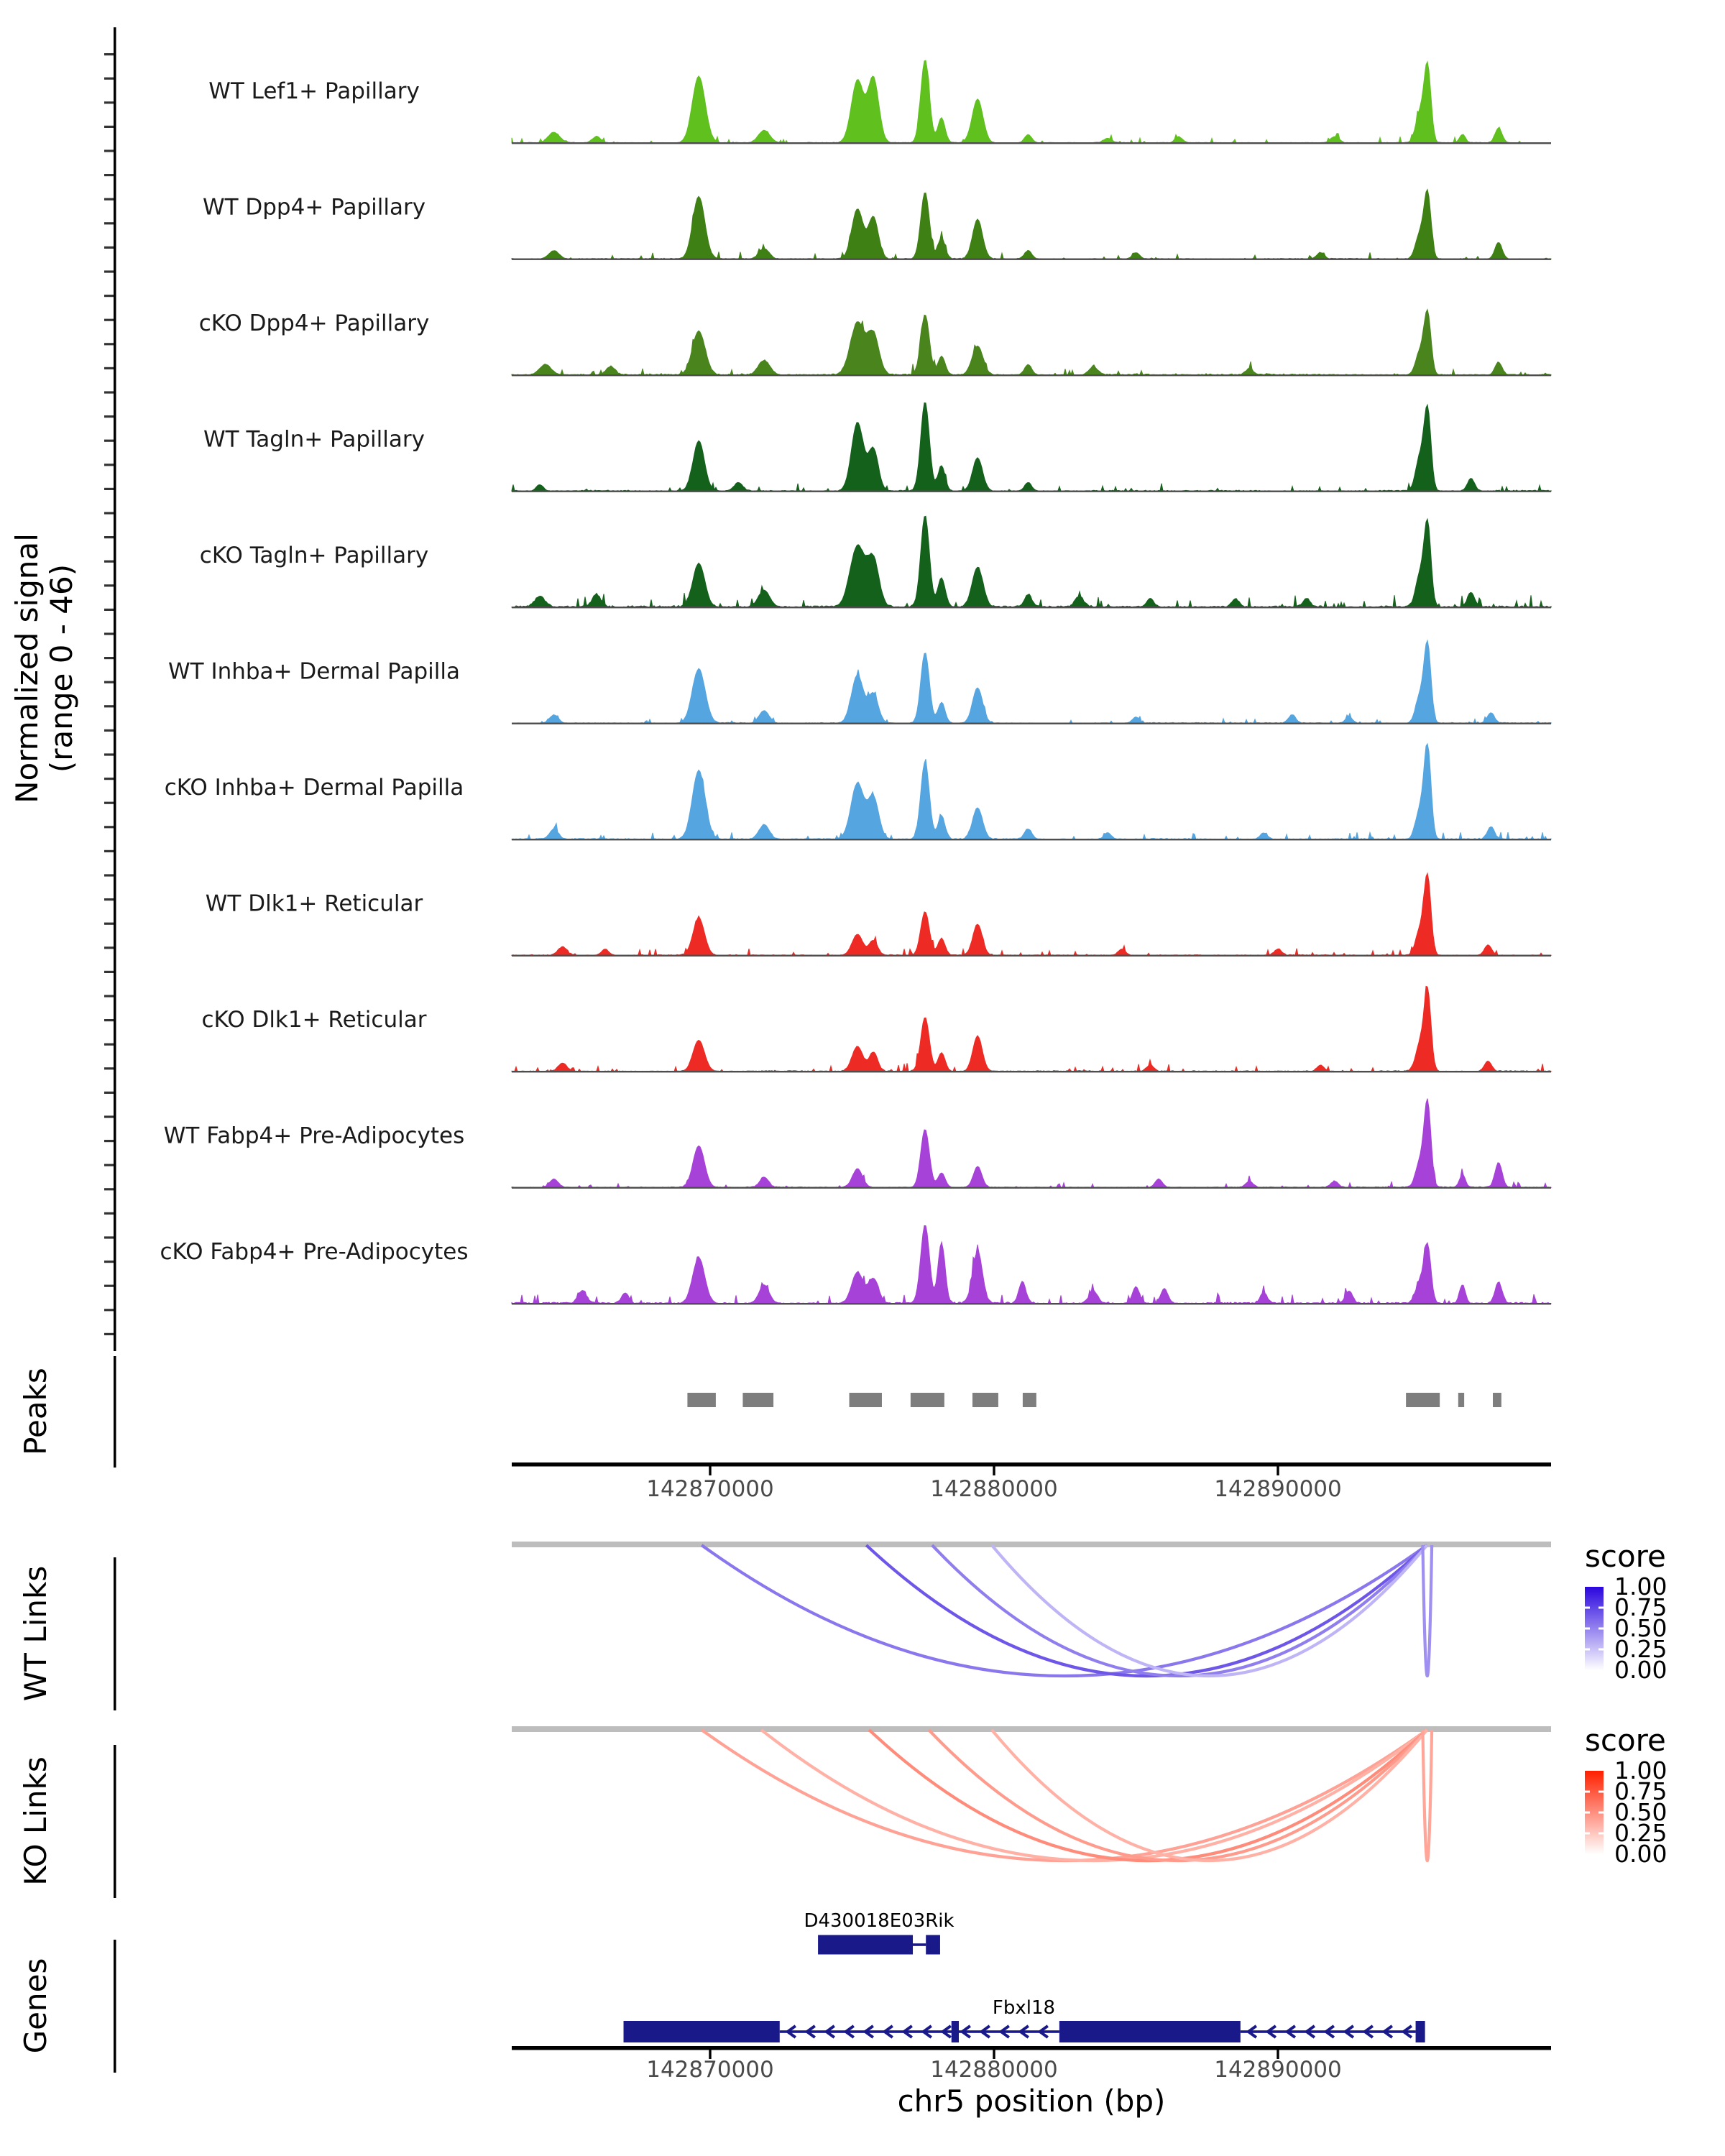  What do you see at coordinates (1625, 1740) in the screenshot?
I see `ko-score-legend-title: score` at bounding box center [1625, 1740].